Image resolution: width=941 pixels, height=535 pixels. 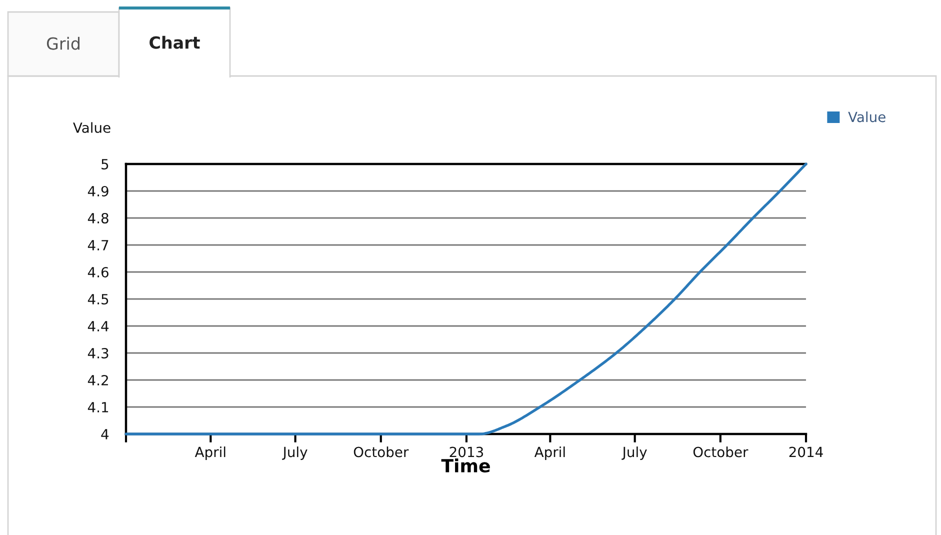 I want to click on y-tick-label: 5, so click(x=105, y=164).